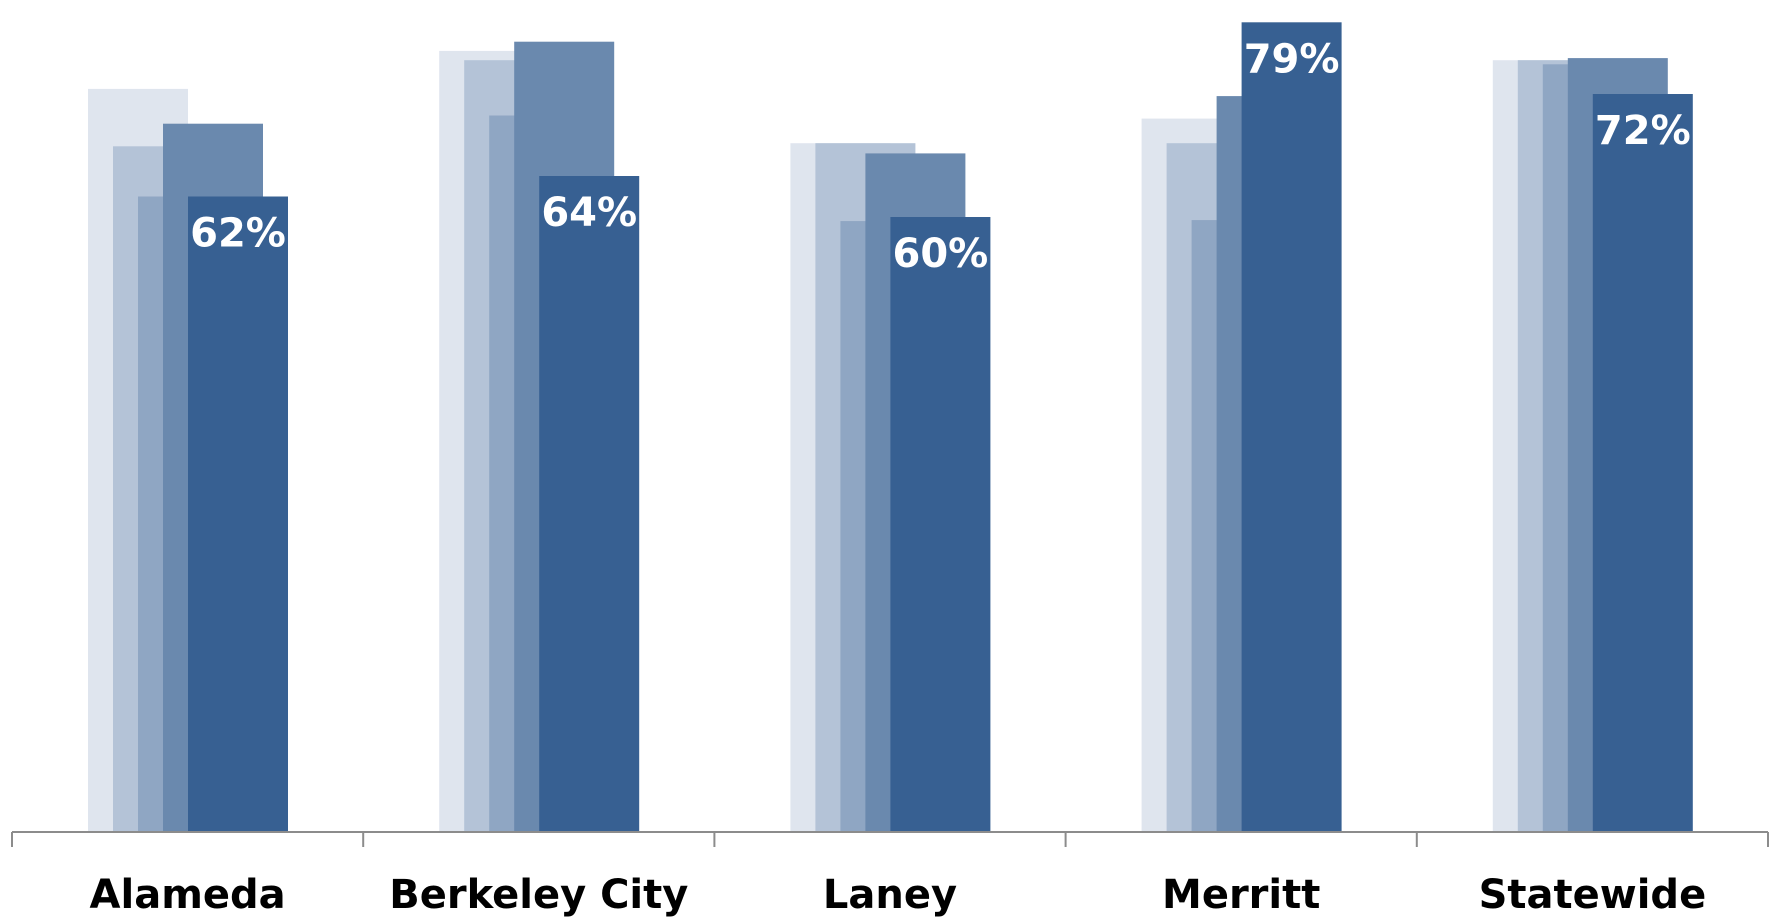 The height and width of the screenshot is (919, 1774). I want to click on x-tick-label: Laney, so click(890, 895).